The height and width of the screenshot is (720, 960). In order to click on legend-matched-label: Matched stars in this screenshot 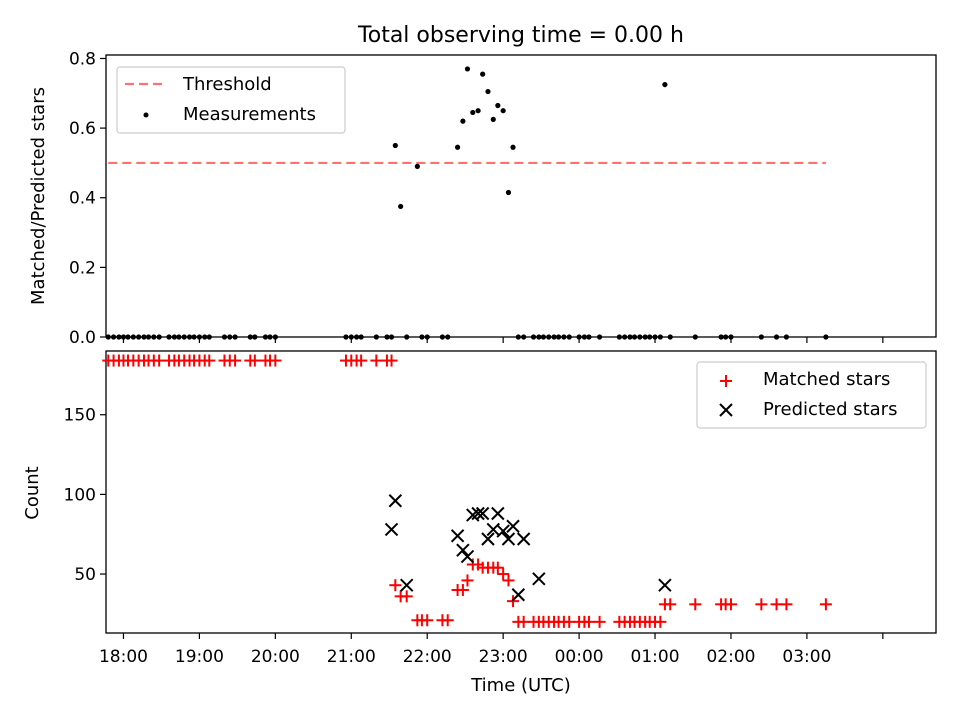, I will do `click(826, 379)`.